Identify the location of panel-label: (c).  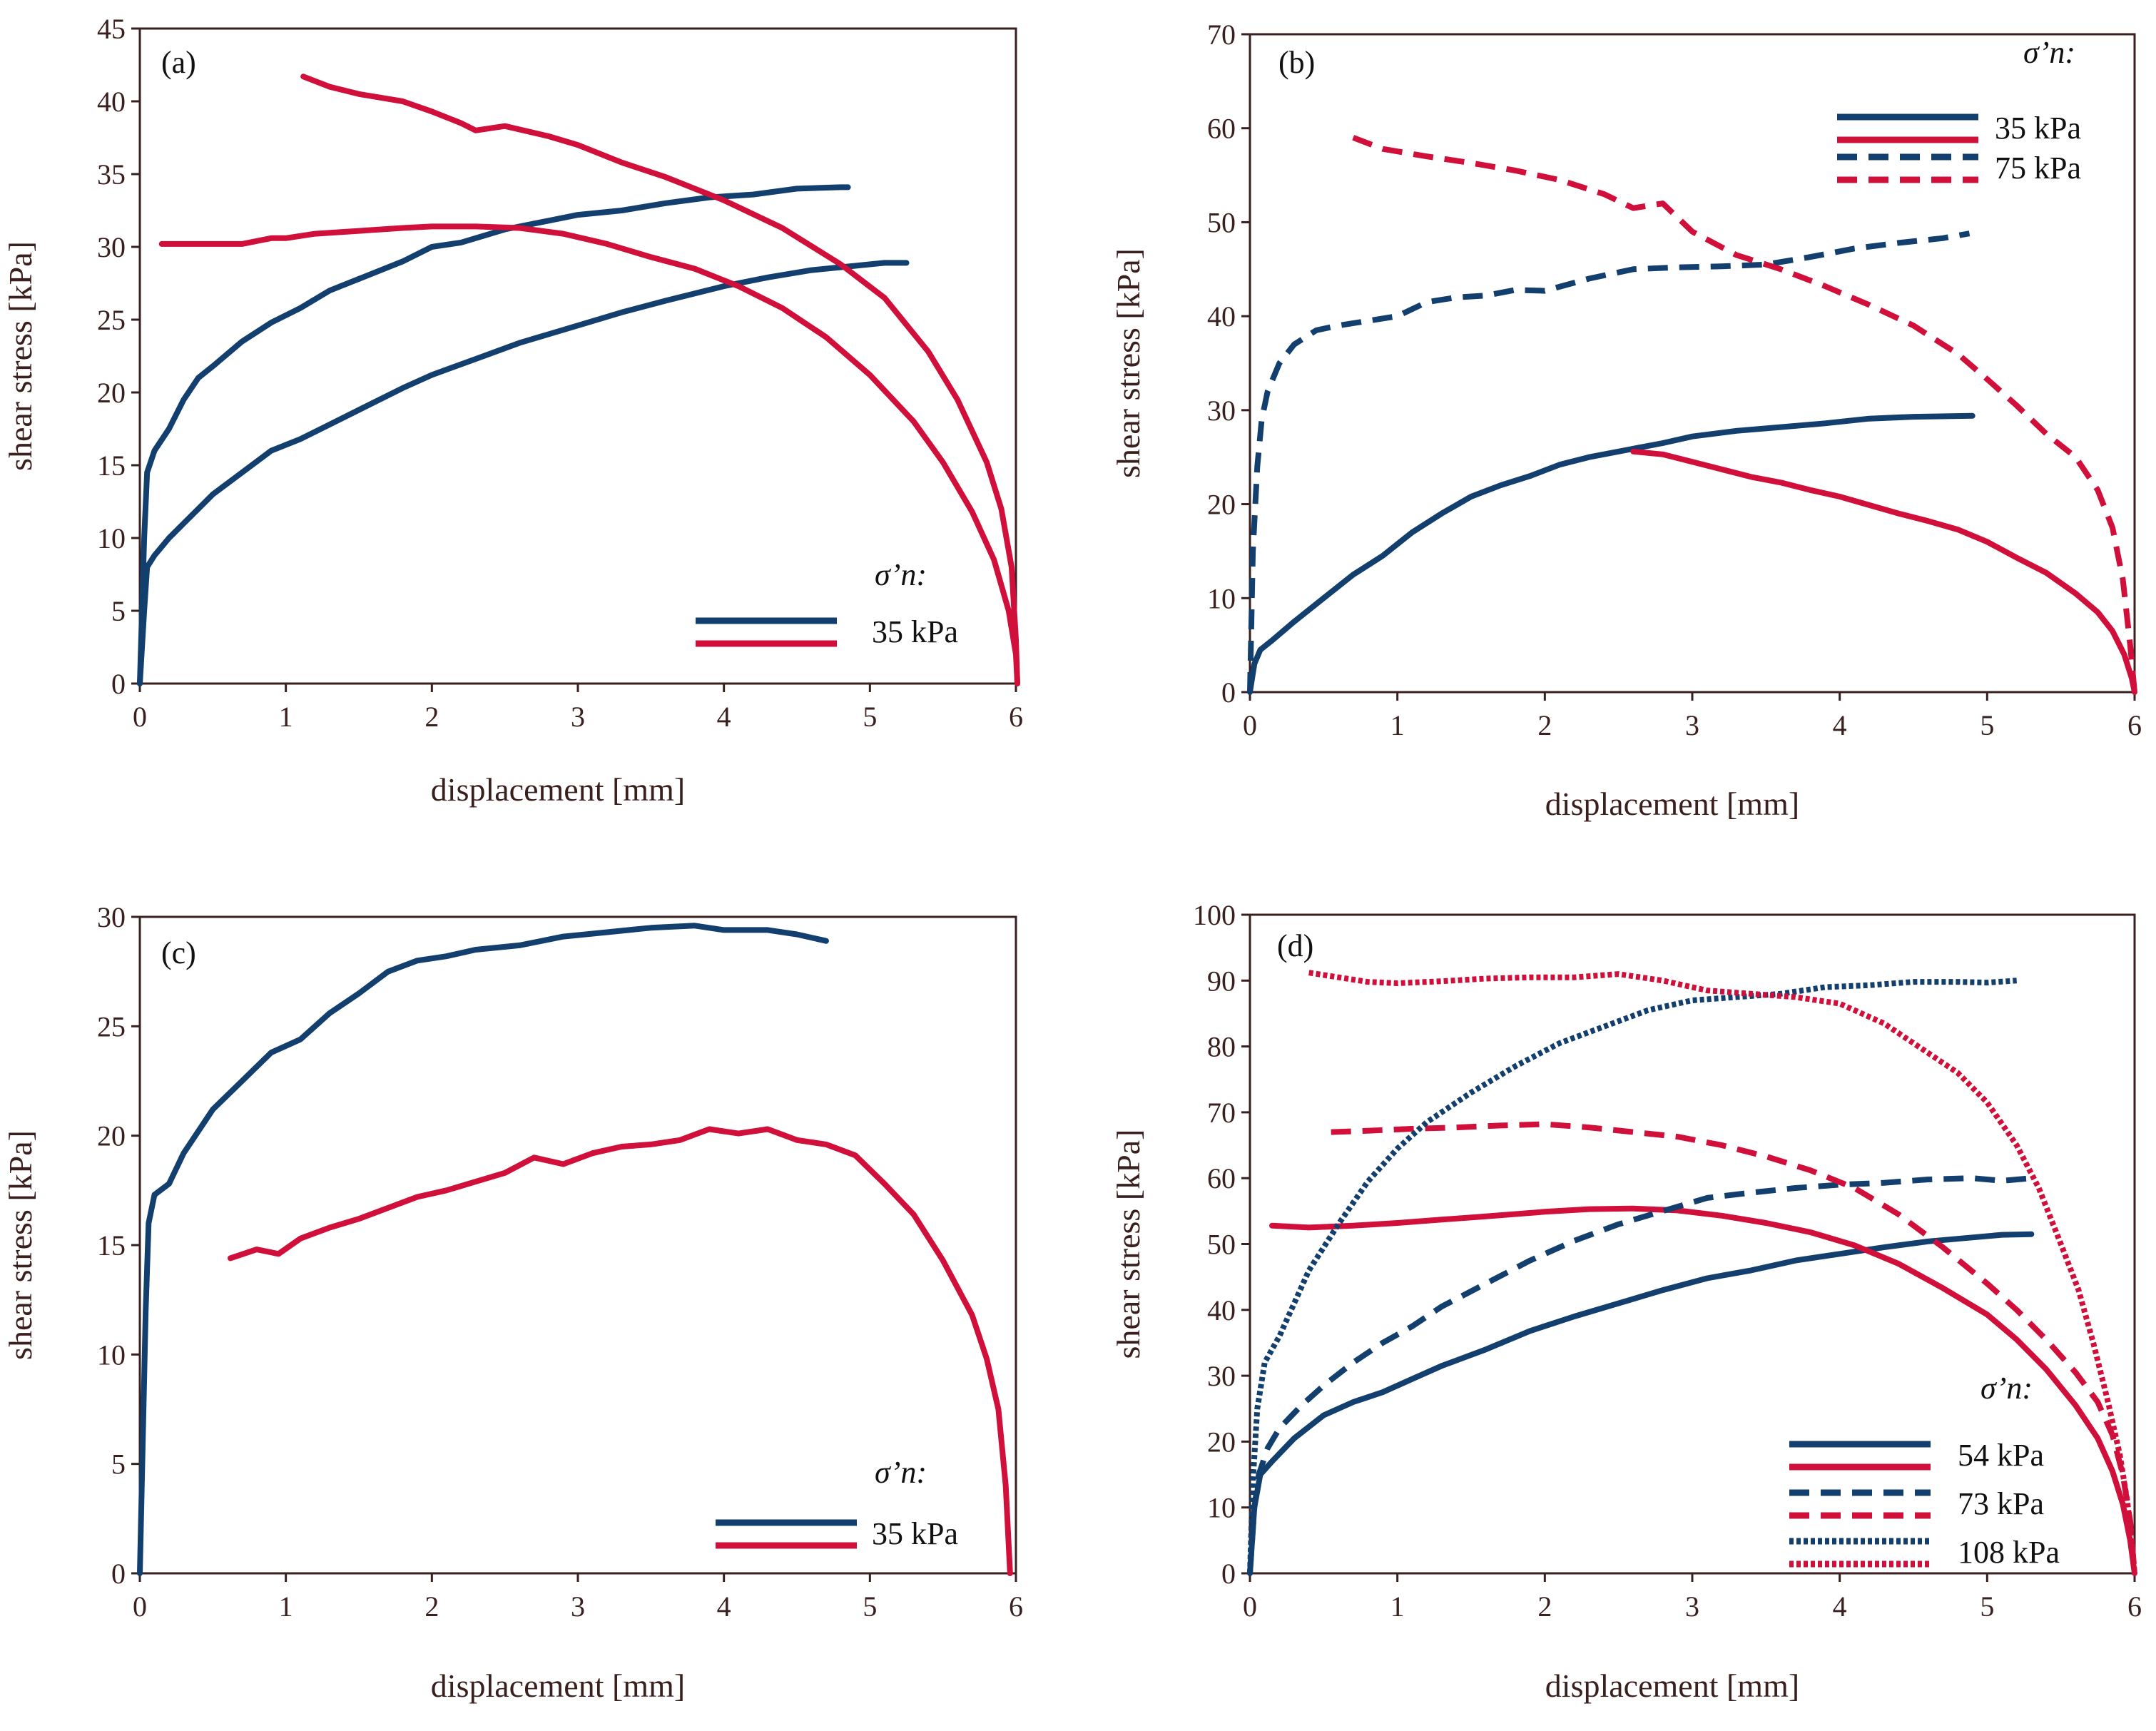
(178, 952).